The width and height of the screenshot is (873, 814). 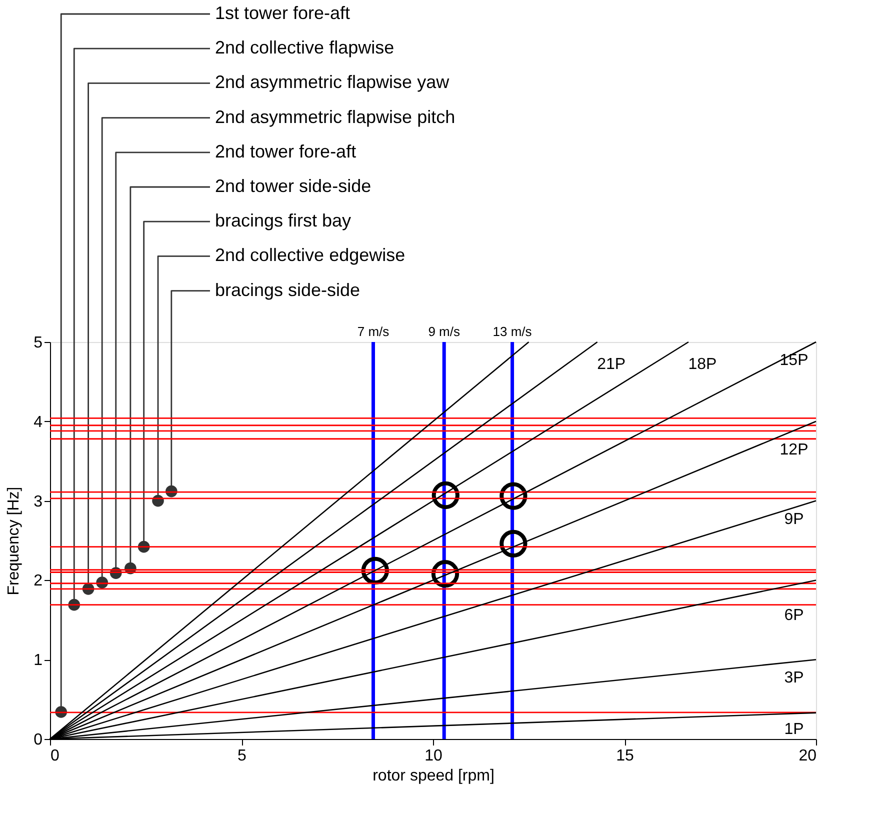 What do you see at coordinates (433, 776) in the screenshot?
I see `x-axis-title: rotor speed [rpm]` at bounding box center [433, 776].